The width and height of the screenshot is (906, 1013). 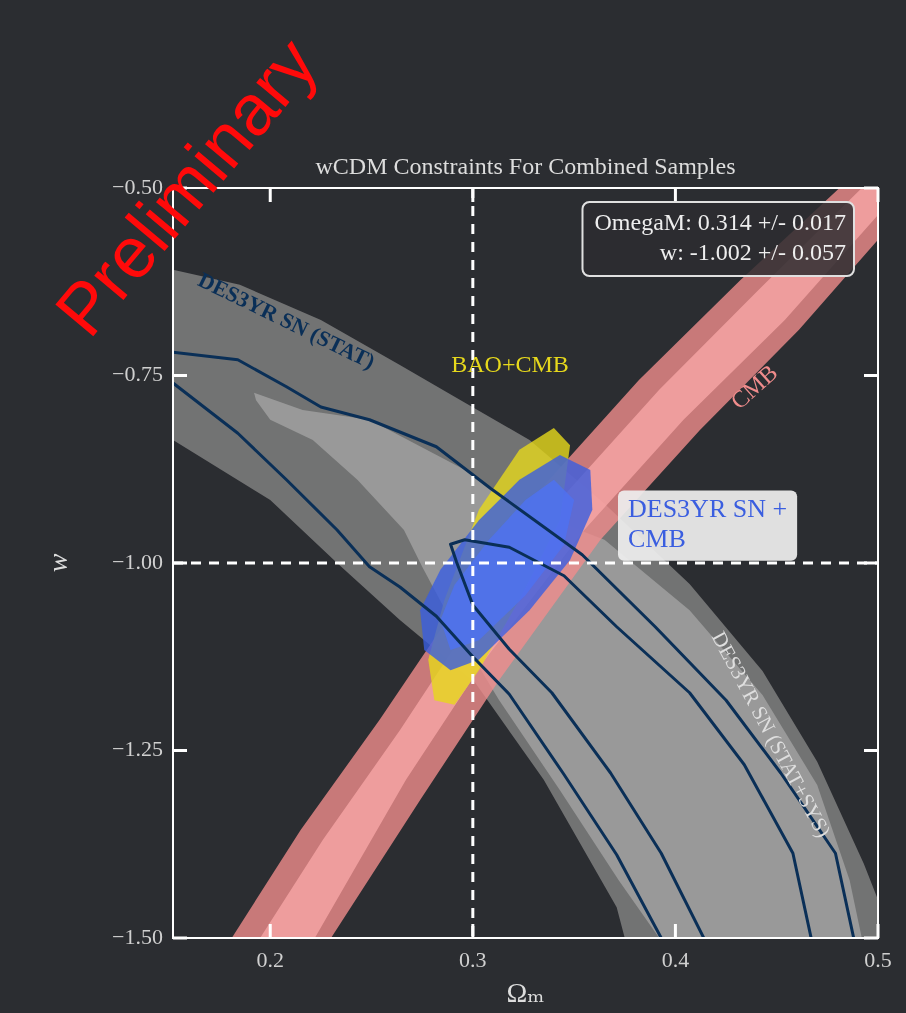 What do you see at coordinates (708, 523) in the screenshot?
I see `series-label: DES3YR SN + CMB` at bounding box center [708, 523].